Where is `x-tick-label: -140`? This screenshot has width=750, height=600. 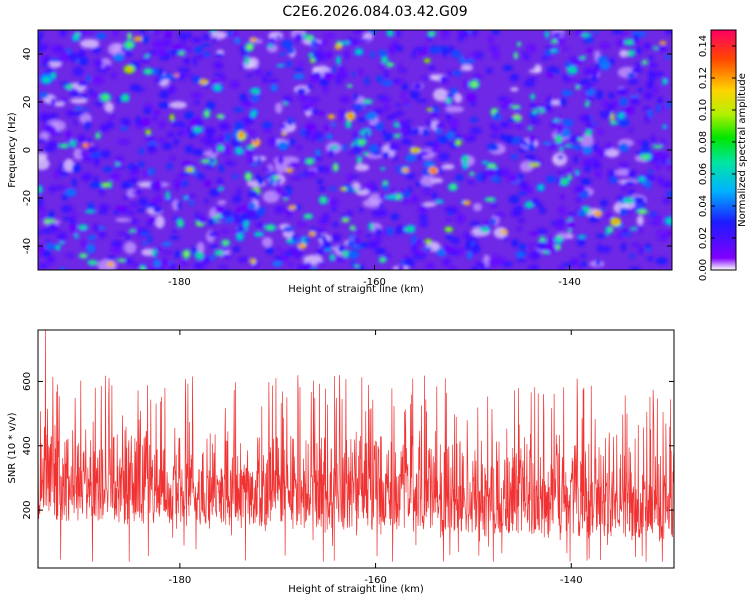 x-tick-label: -140 is located at coordinates (571, 580).